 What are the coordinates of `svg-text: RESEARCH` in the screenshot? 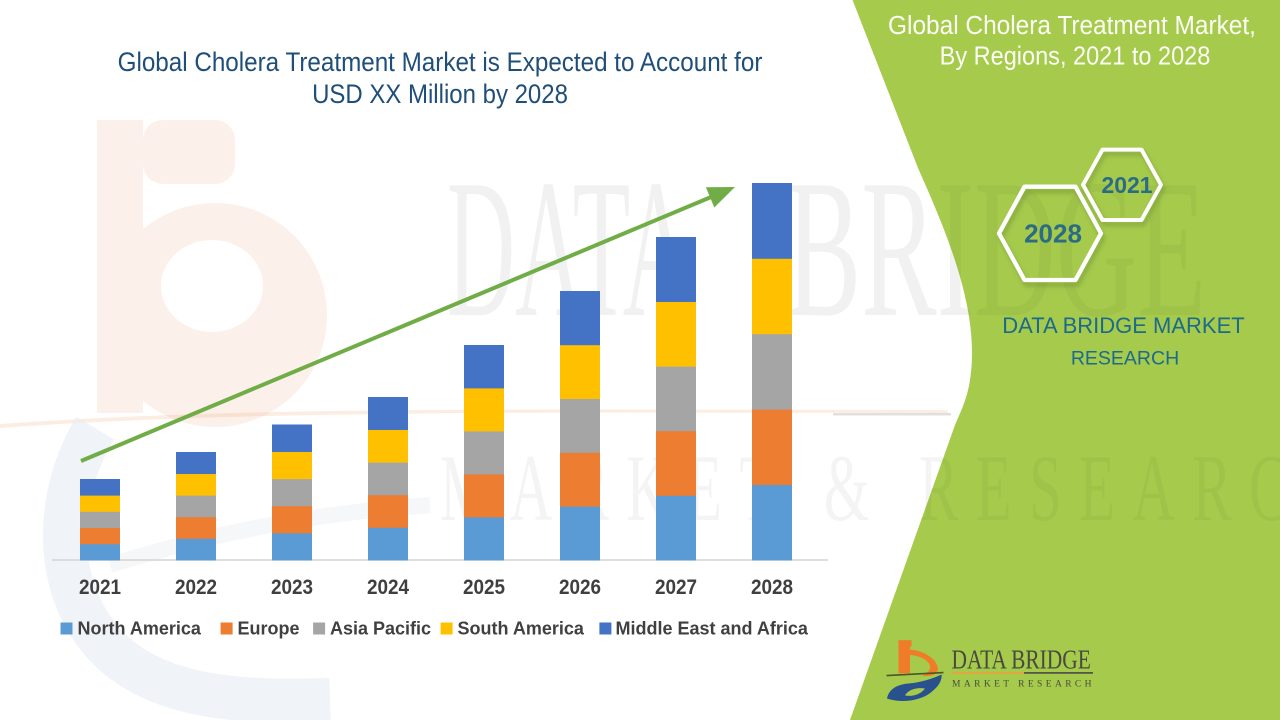 It's located at (1125, 359).